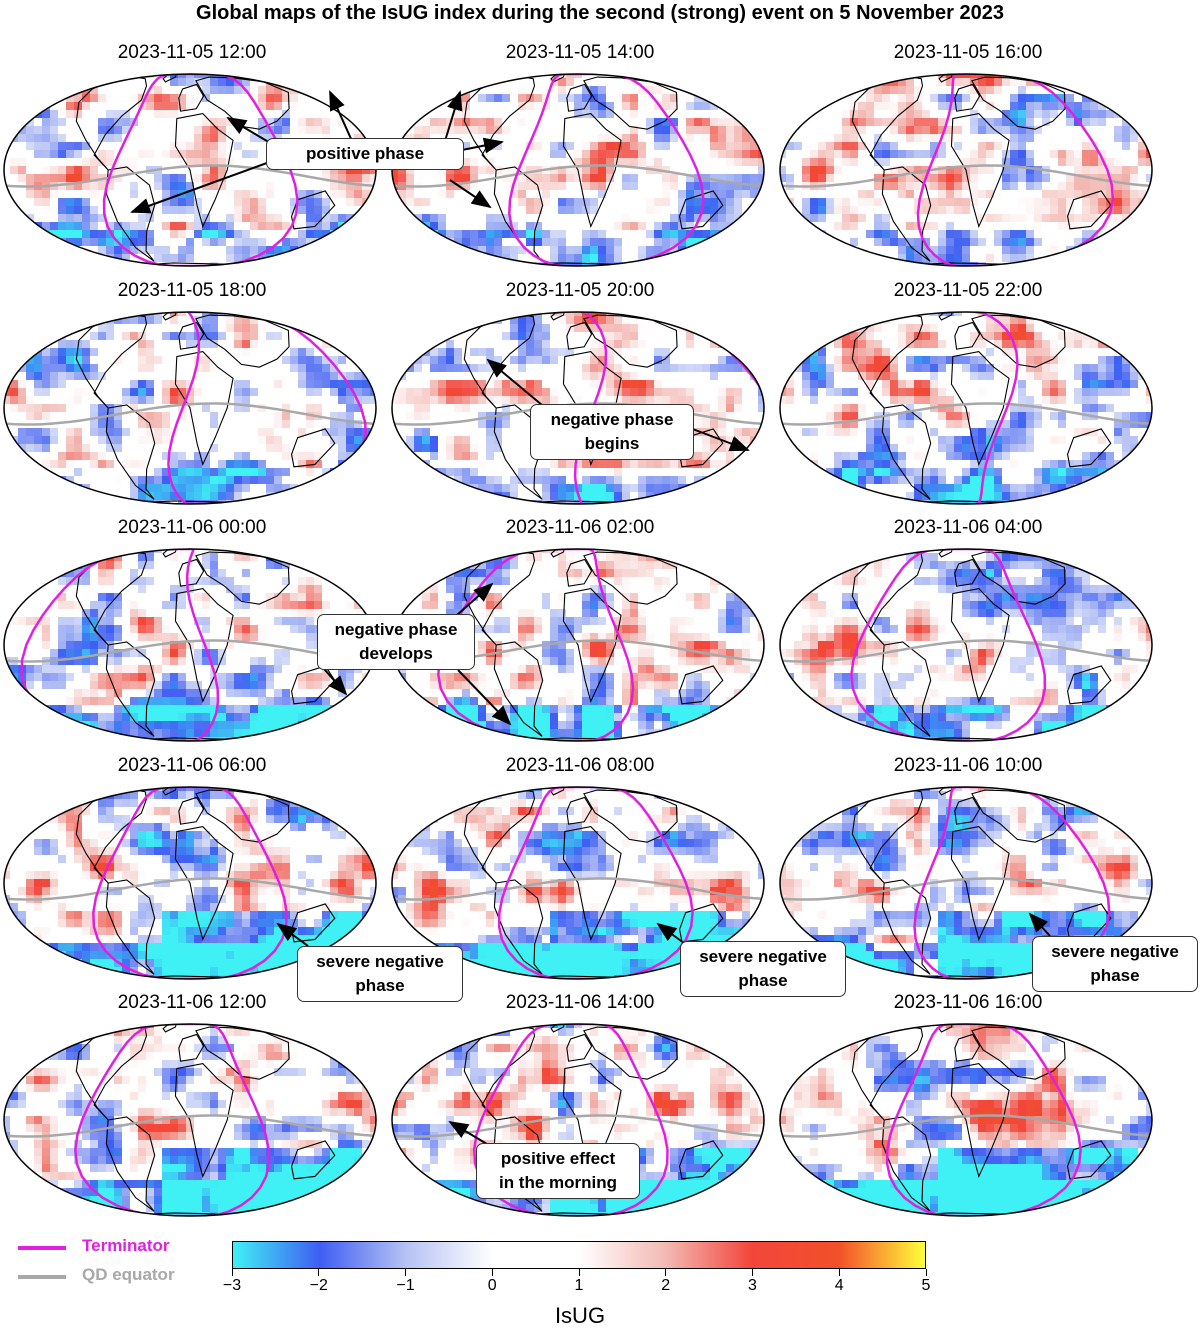 This screenshot has height=1331, width=1200. Describe the element at coordinates (126, 1245) in the screenshot. I see `terminator-legend-label: Terminator` at that location.